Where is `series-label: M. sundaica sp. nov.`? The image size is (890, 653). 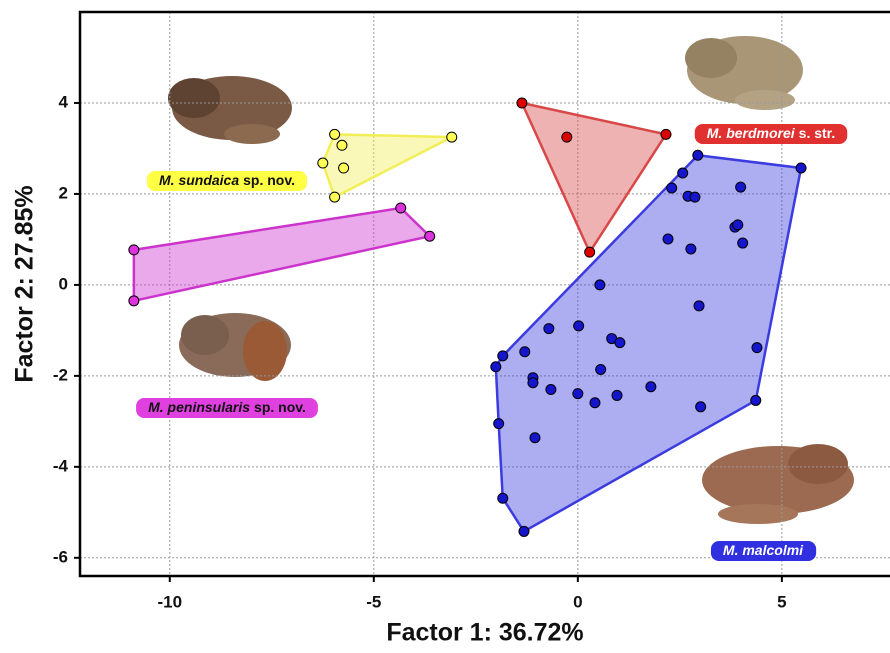 series-label: M. sundaica sp. nov. is located at coordinates (227, 181).